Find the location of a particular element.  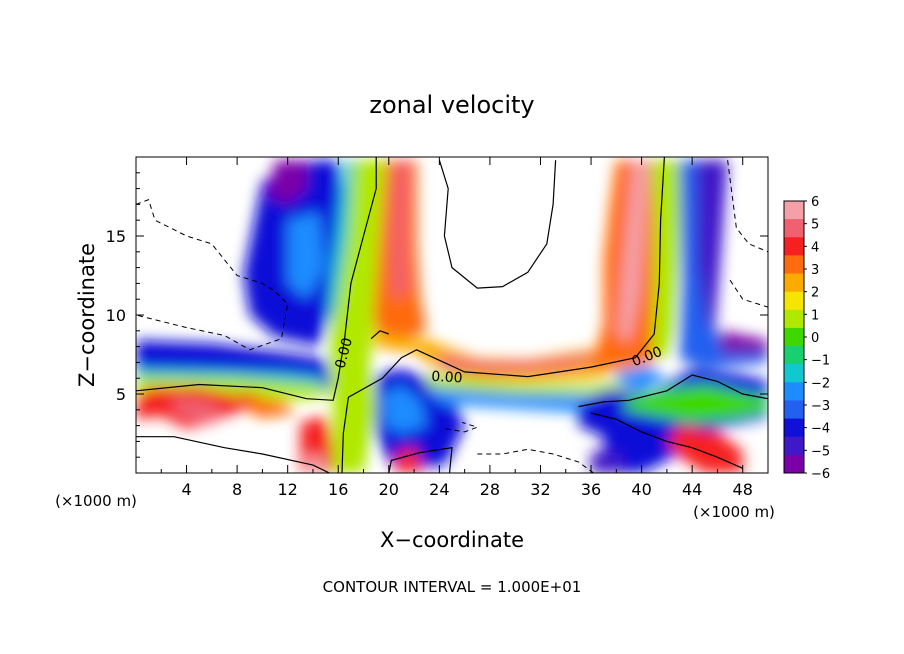

x-axis-label: X−coordinate is located at coordinates (452, 540).